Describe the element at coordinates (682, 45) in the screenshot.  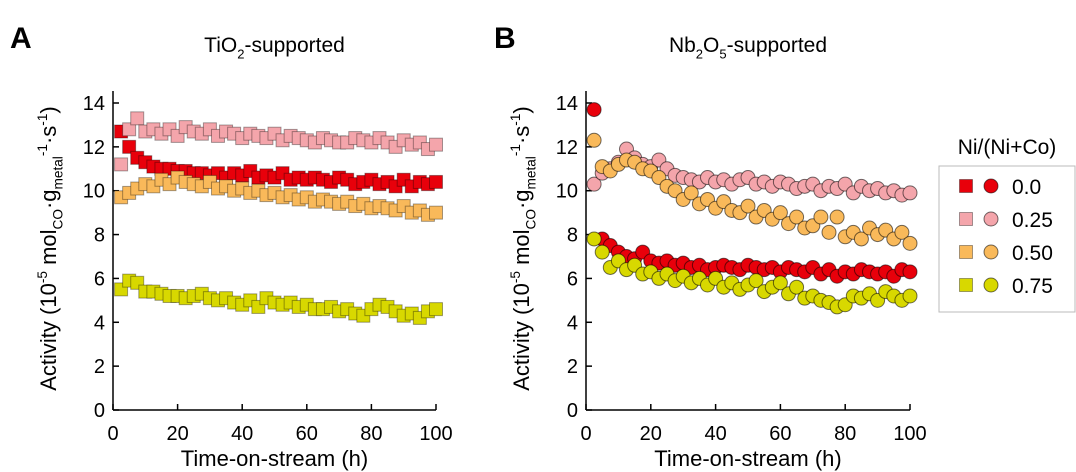
I see `chart-title-part: Nb` at that location.